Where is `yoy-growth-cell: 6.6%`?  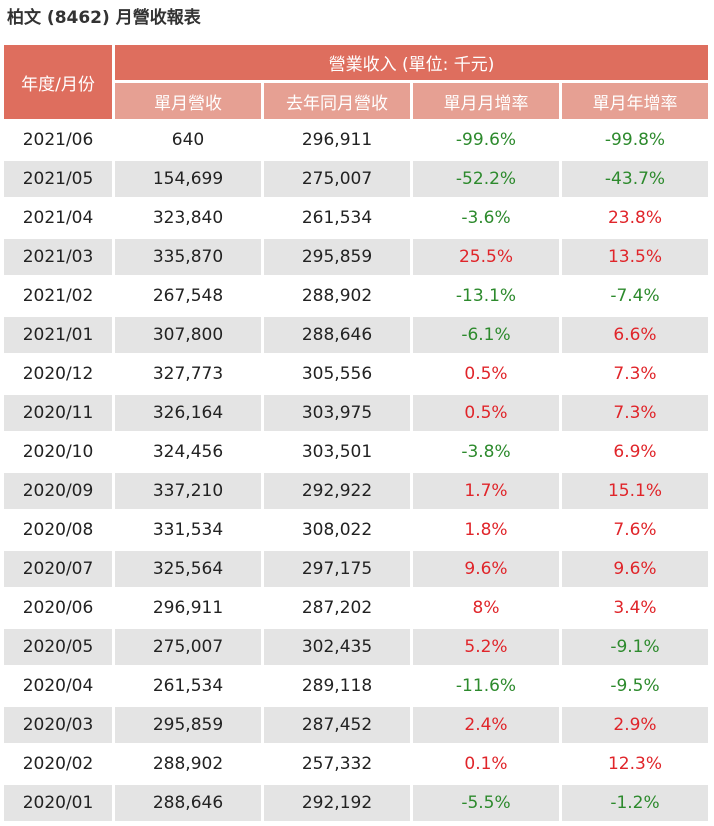 yoy-growth-cell: 6.6% is located at coordinates (635, 335).